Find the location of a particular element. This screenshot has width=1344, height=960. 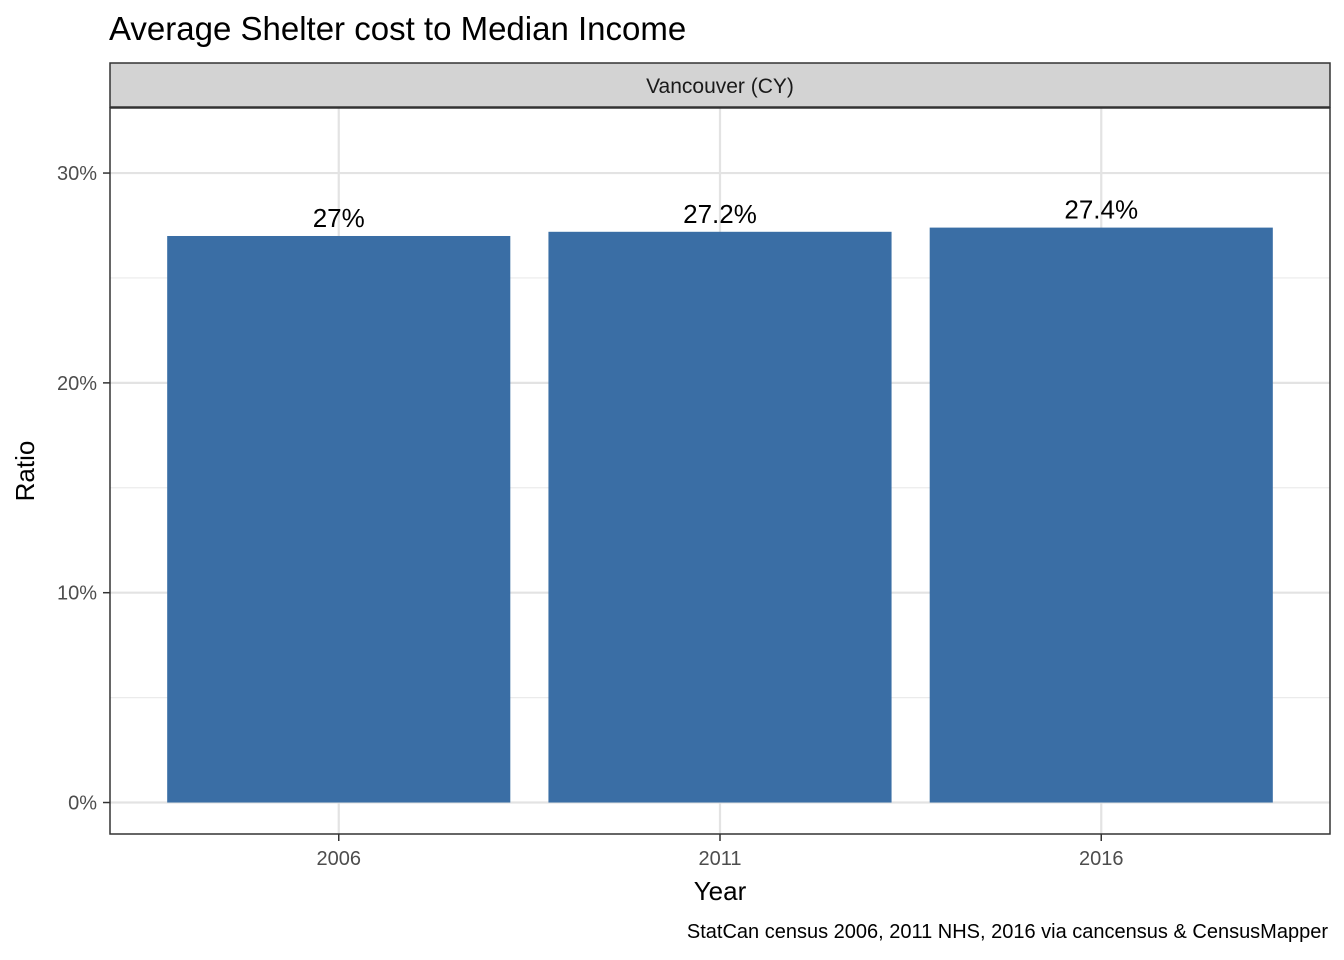

data-label-2006: 27% is located at coordinates (339, 218).